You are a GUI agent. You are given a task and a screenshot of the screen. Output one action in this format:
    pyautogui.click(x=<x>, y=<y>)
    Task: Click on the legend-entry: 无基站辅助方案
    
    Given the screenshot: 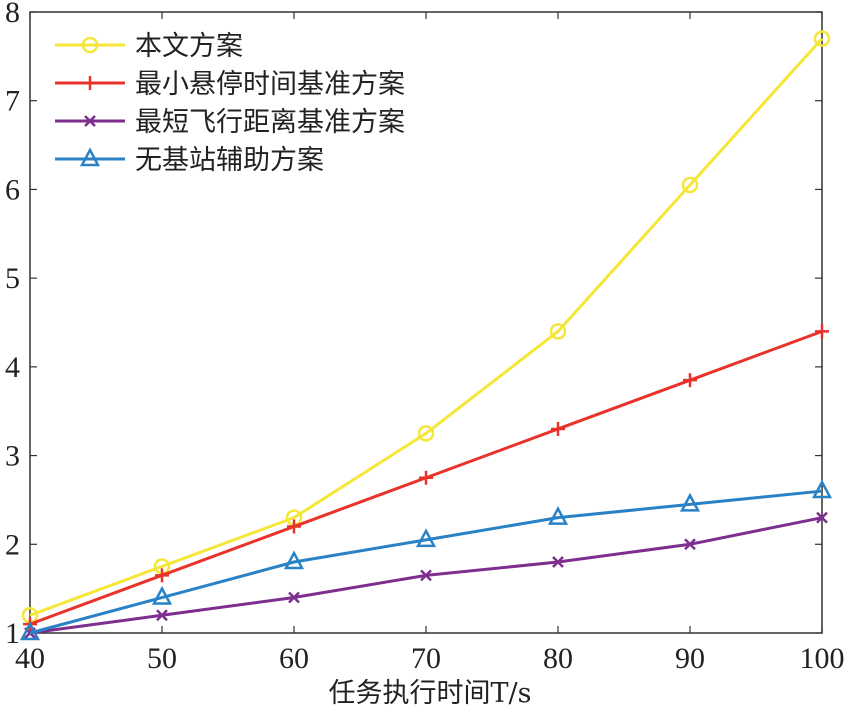 What is the action you would take?
    pyautogui.click(x=189, y=160)
    